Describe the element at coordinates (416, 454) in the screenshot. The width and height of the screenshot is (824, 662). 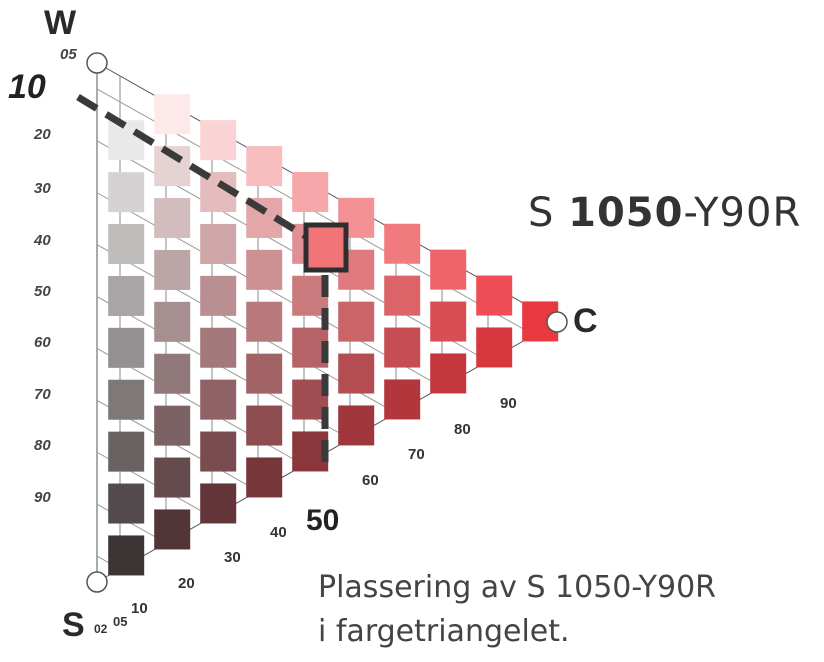
I see `bottom-tick-70: 70` at that location.